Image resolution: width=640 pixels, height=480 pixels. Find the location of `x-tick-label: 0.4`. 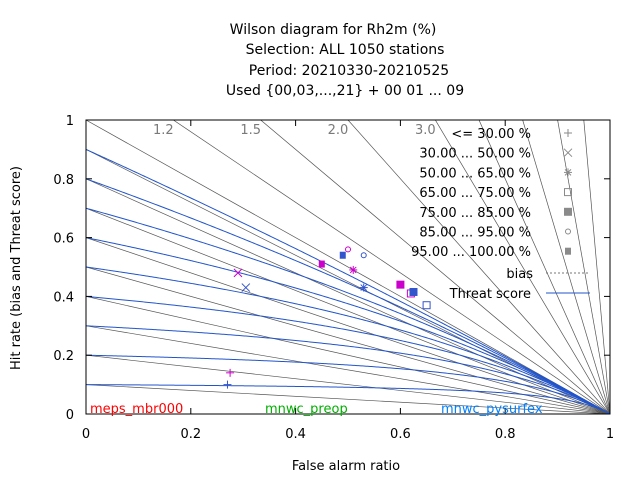

x-tick-label: 0.4 is located at coordinates (295, 434).